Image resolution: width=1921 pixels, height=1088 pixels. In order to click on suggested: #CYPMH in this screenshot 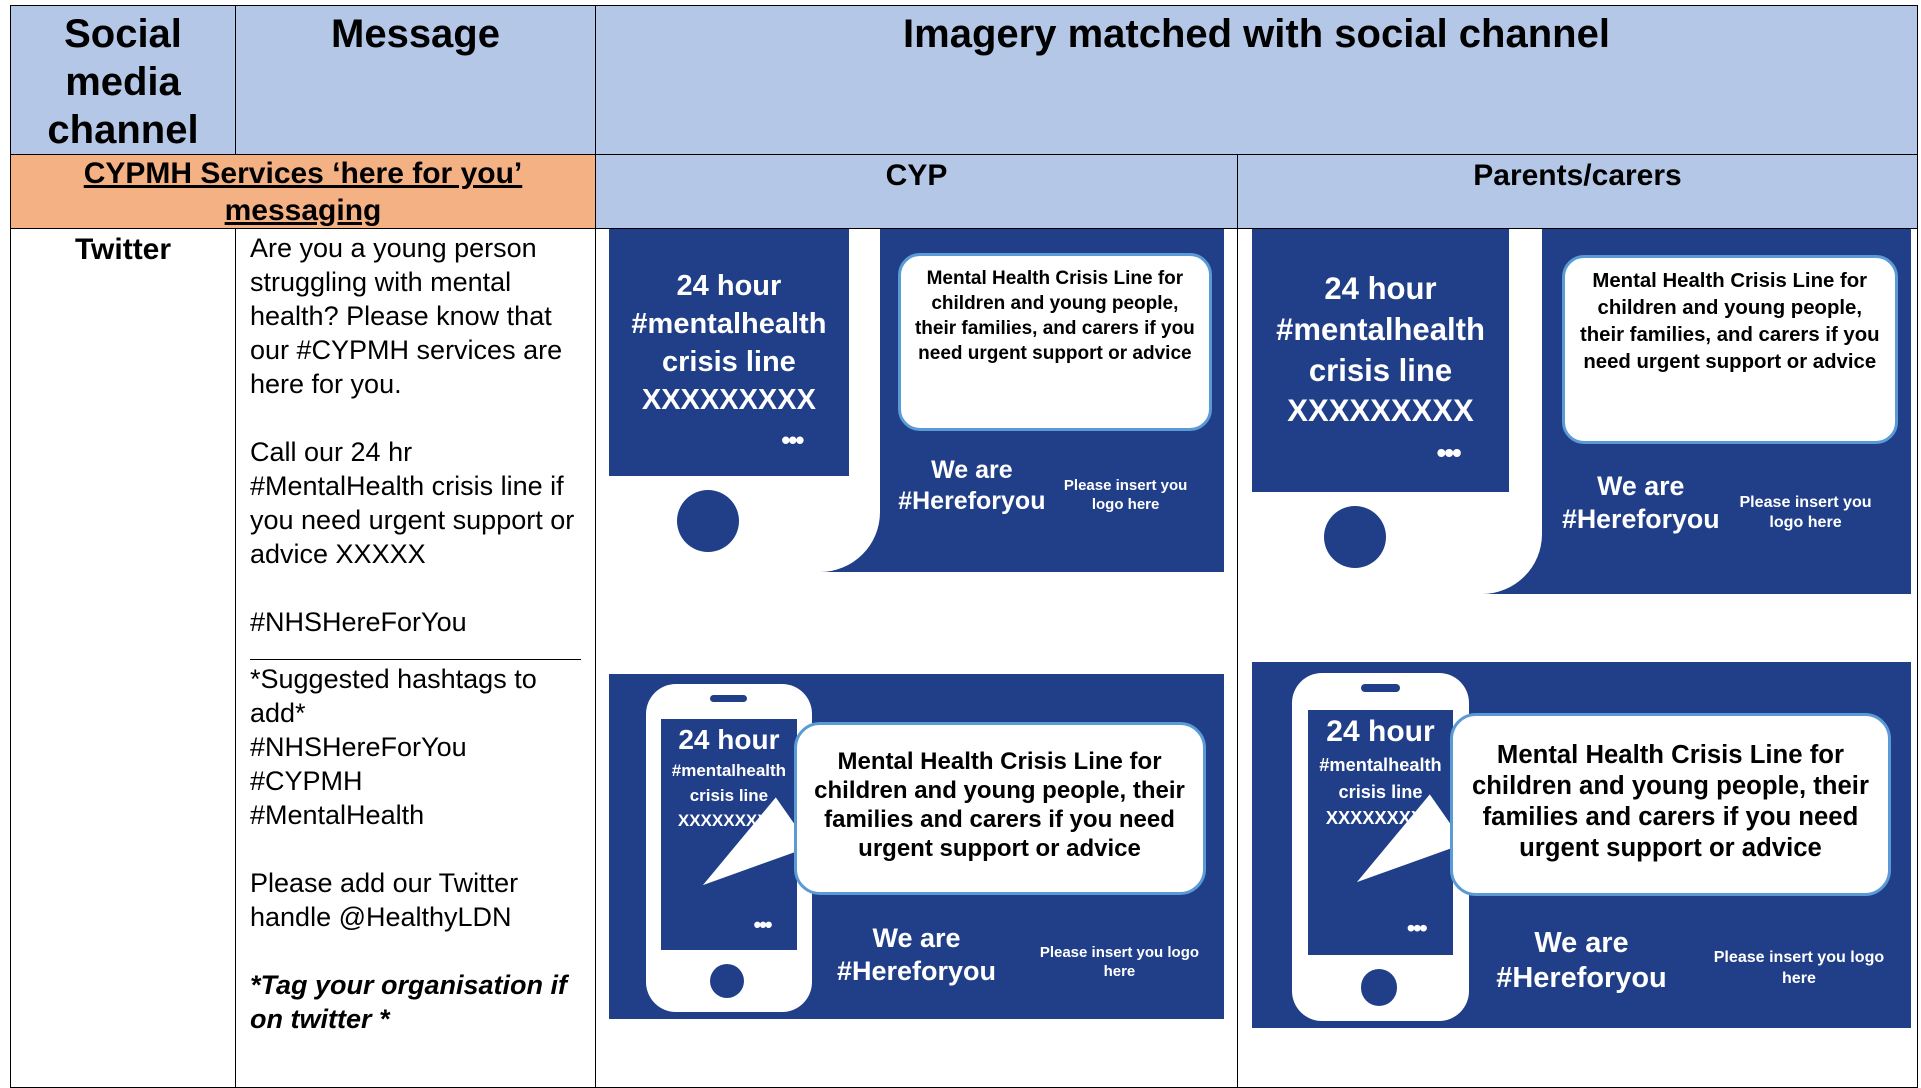, I will do `click(306, 781)`.